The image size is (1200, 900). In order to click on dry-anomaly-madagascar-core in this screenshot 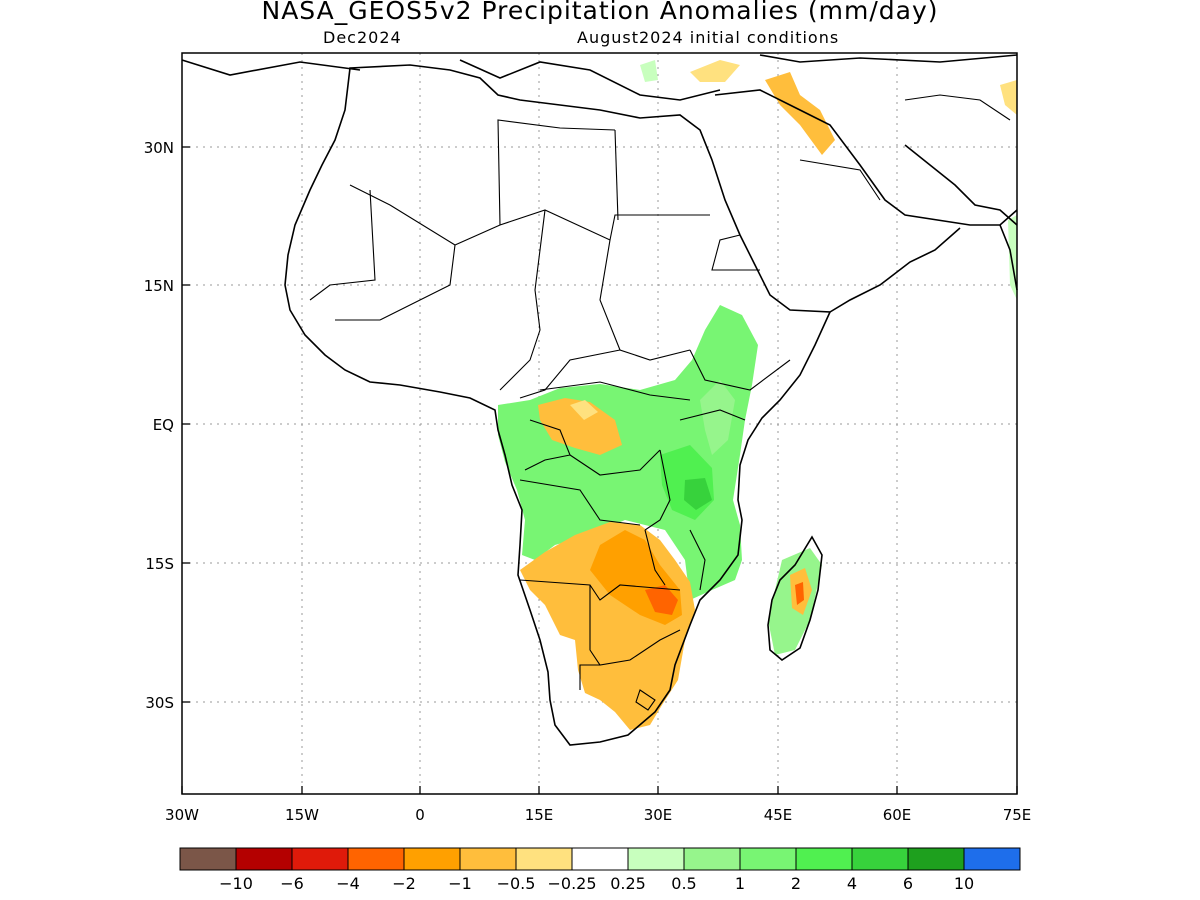, I will do `click(799, 593)`.